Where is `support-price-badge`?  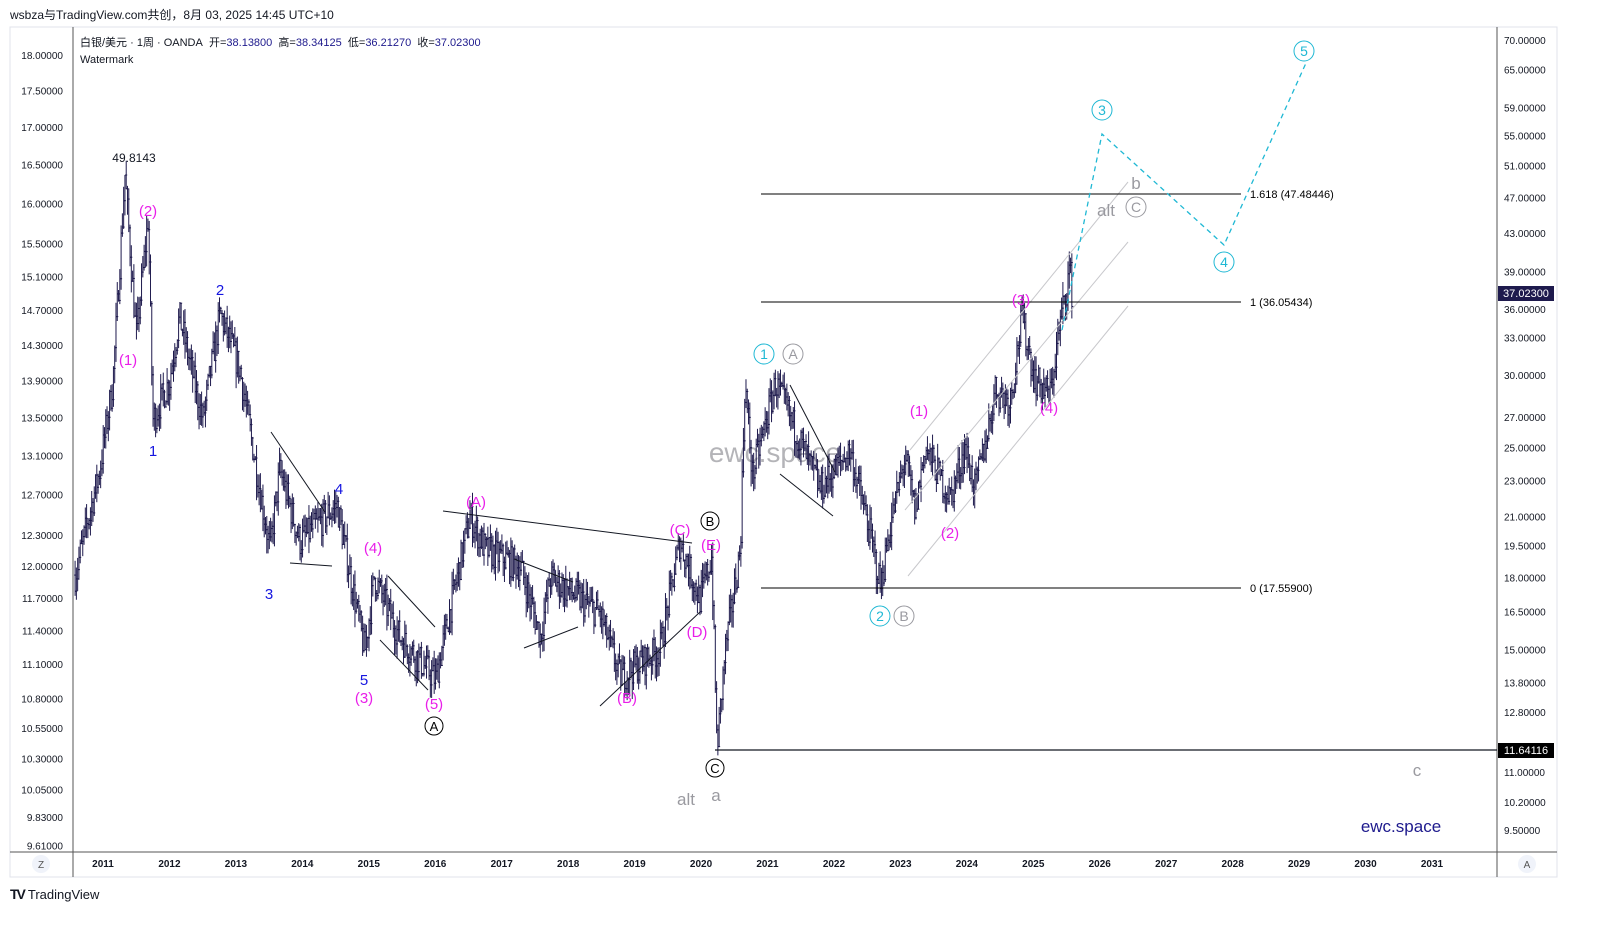 support-price-badge is located at coordinates (1526, 750).